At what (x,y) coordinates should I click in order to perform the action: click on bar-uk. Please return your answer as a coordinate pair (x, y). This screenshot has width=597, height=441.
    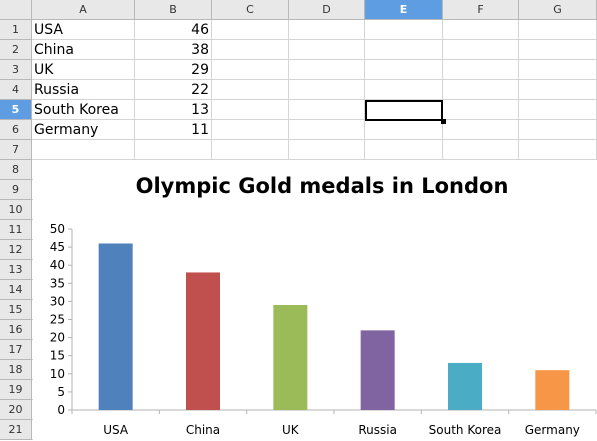
    Looking at the image, I should click on (290, 357).